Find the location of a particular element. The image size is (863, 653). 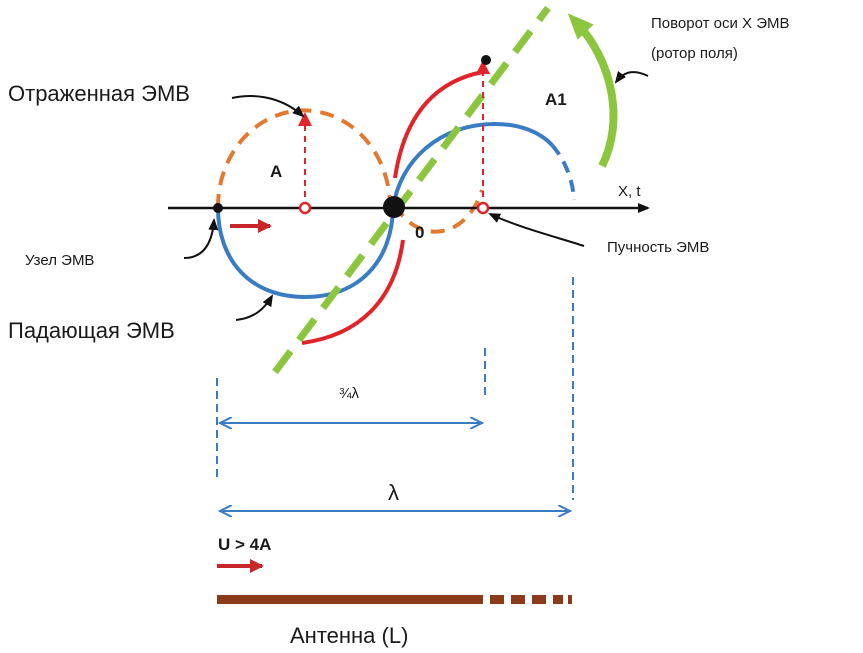

rotation-arrow is located at coordinates (592, 90).